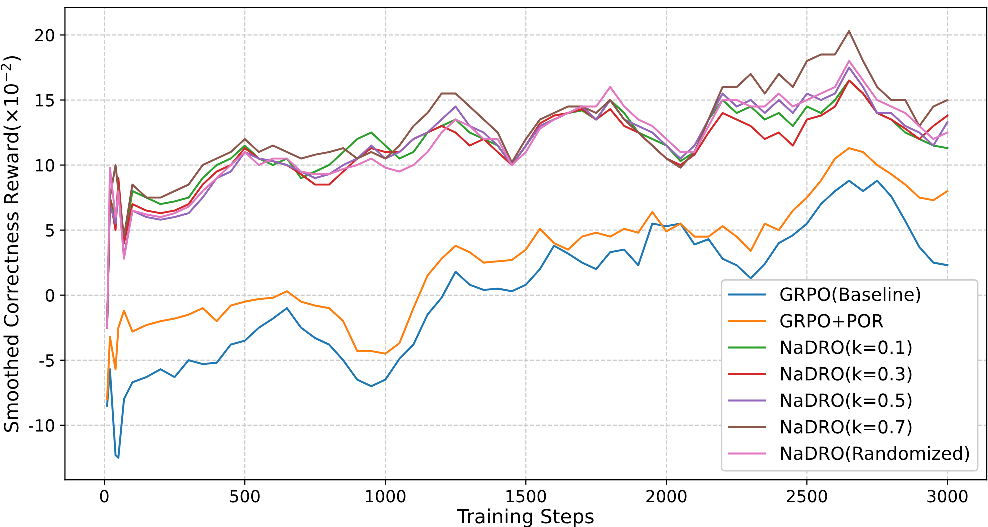 This screenshot has width=988, height=527. Describe the element at coordinates (50, 295) in the screenshot. I see `y-tick-label: 0` at that location.